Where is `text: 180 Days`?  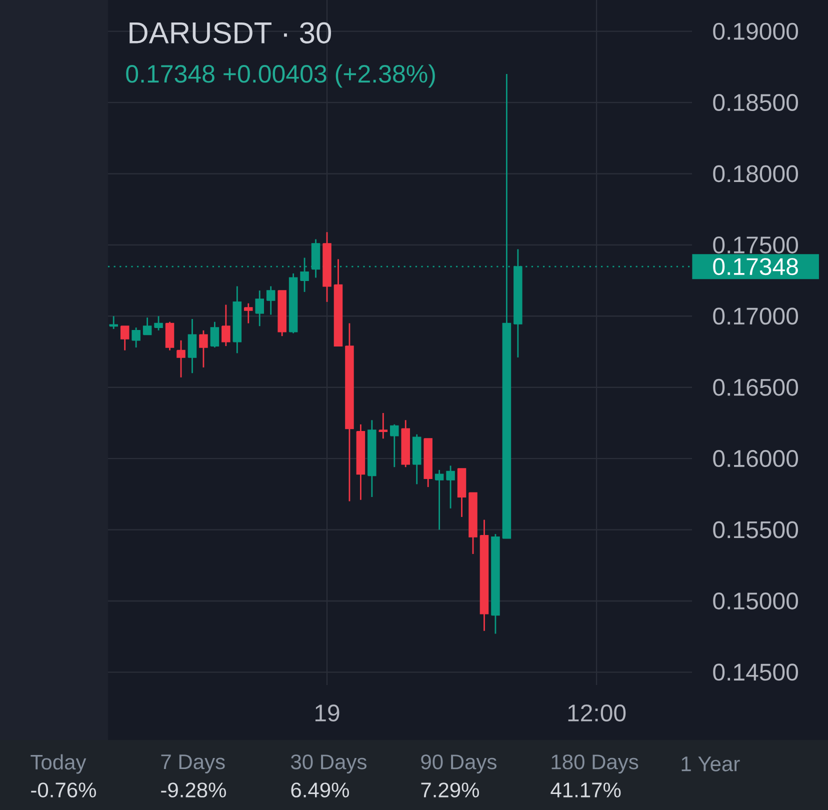
text: 180 Days is located at coordinates (595, 764).